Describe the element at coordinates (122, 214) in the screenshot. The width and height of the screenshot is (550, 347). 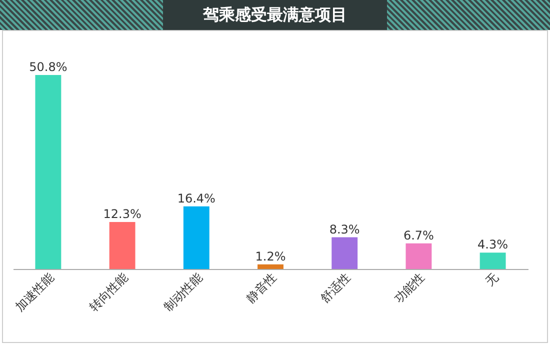
I see `data-label: 12.3%` at that location.